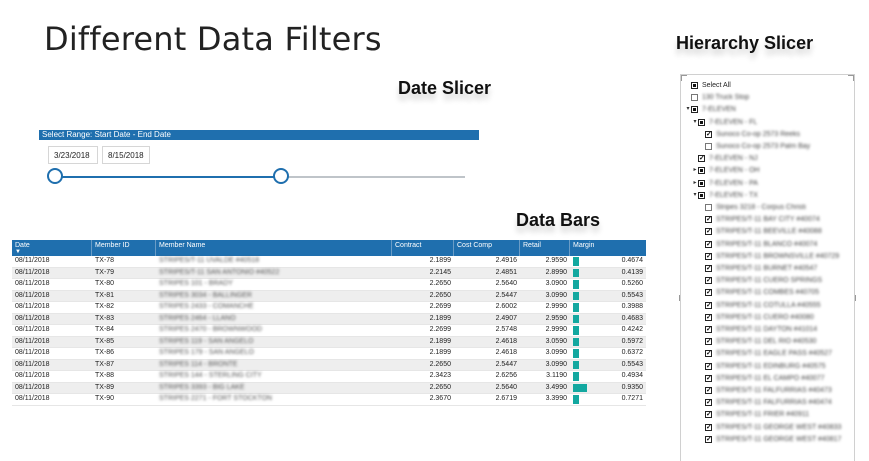 The width and height of the screenshot is (869, 461). I want to click on hierarchy-item: STRIPES/T-11 DEL RIO #40530, so click(757, 341).